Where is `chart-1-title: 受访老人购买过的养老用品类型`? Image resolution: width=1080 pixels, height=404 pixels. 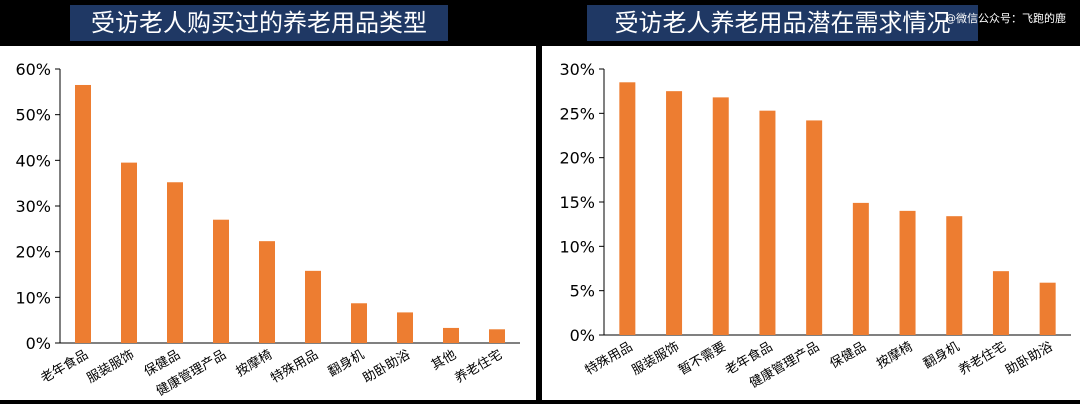
chart-1-title: 受访老人购买过的养老用品类型 is located at coordinates (259, 23).